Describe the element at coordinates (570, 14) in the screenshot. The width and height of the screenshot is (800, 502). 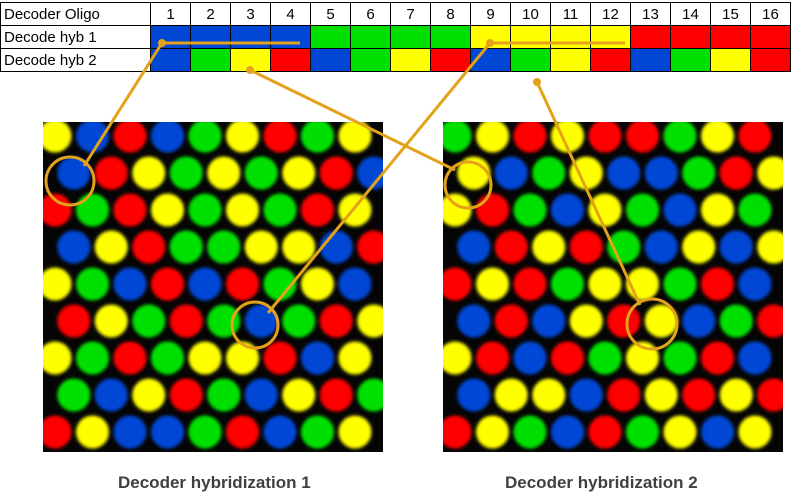
I see `oligo-number: 11` at that location.